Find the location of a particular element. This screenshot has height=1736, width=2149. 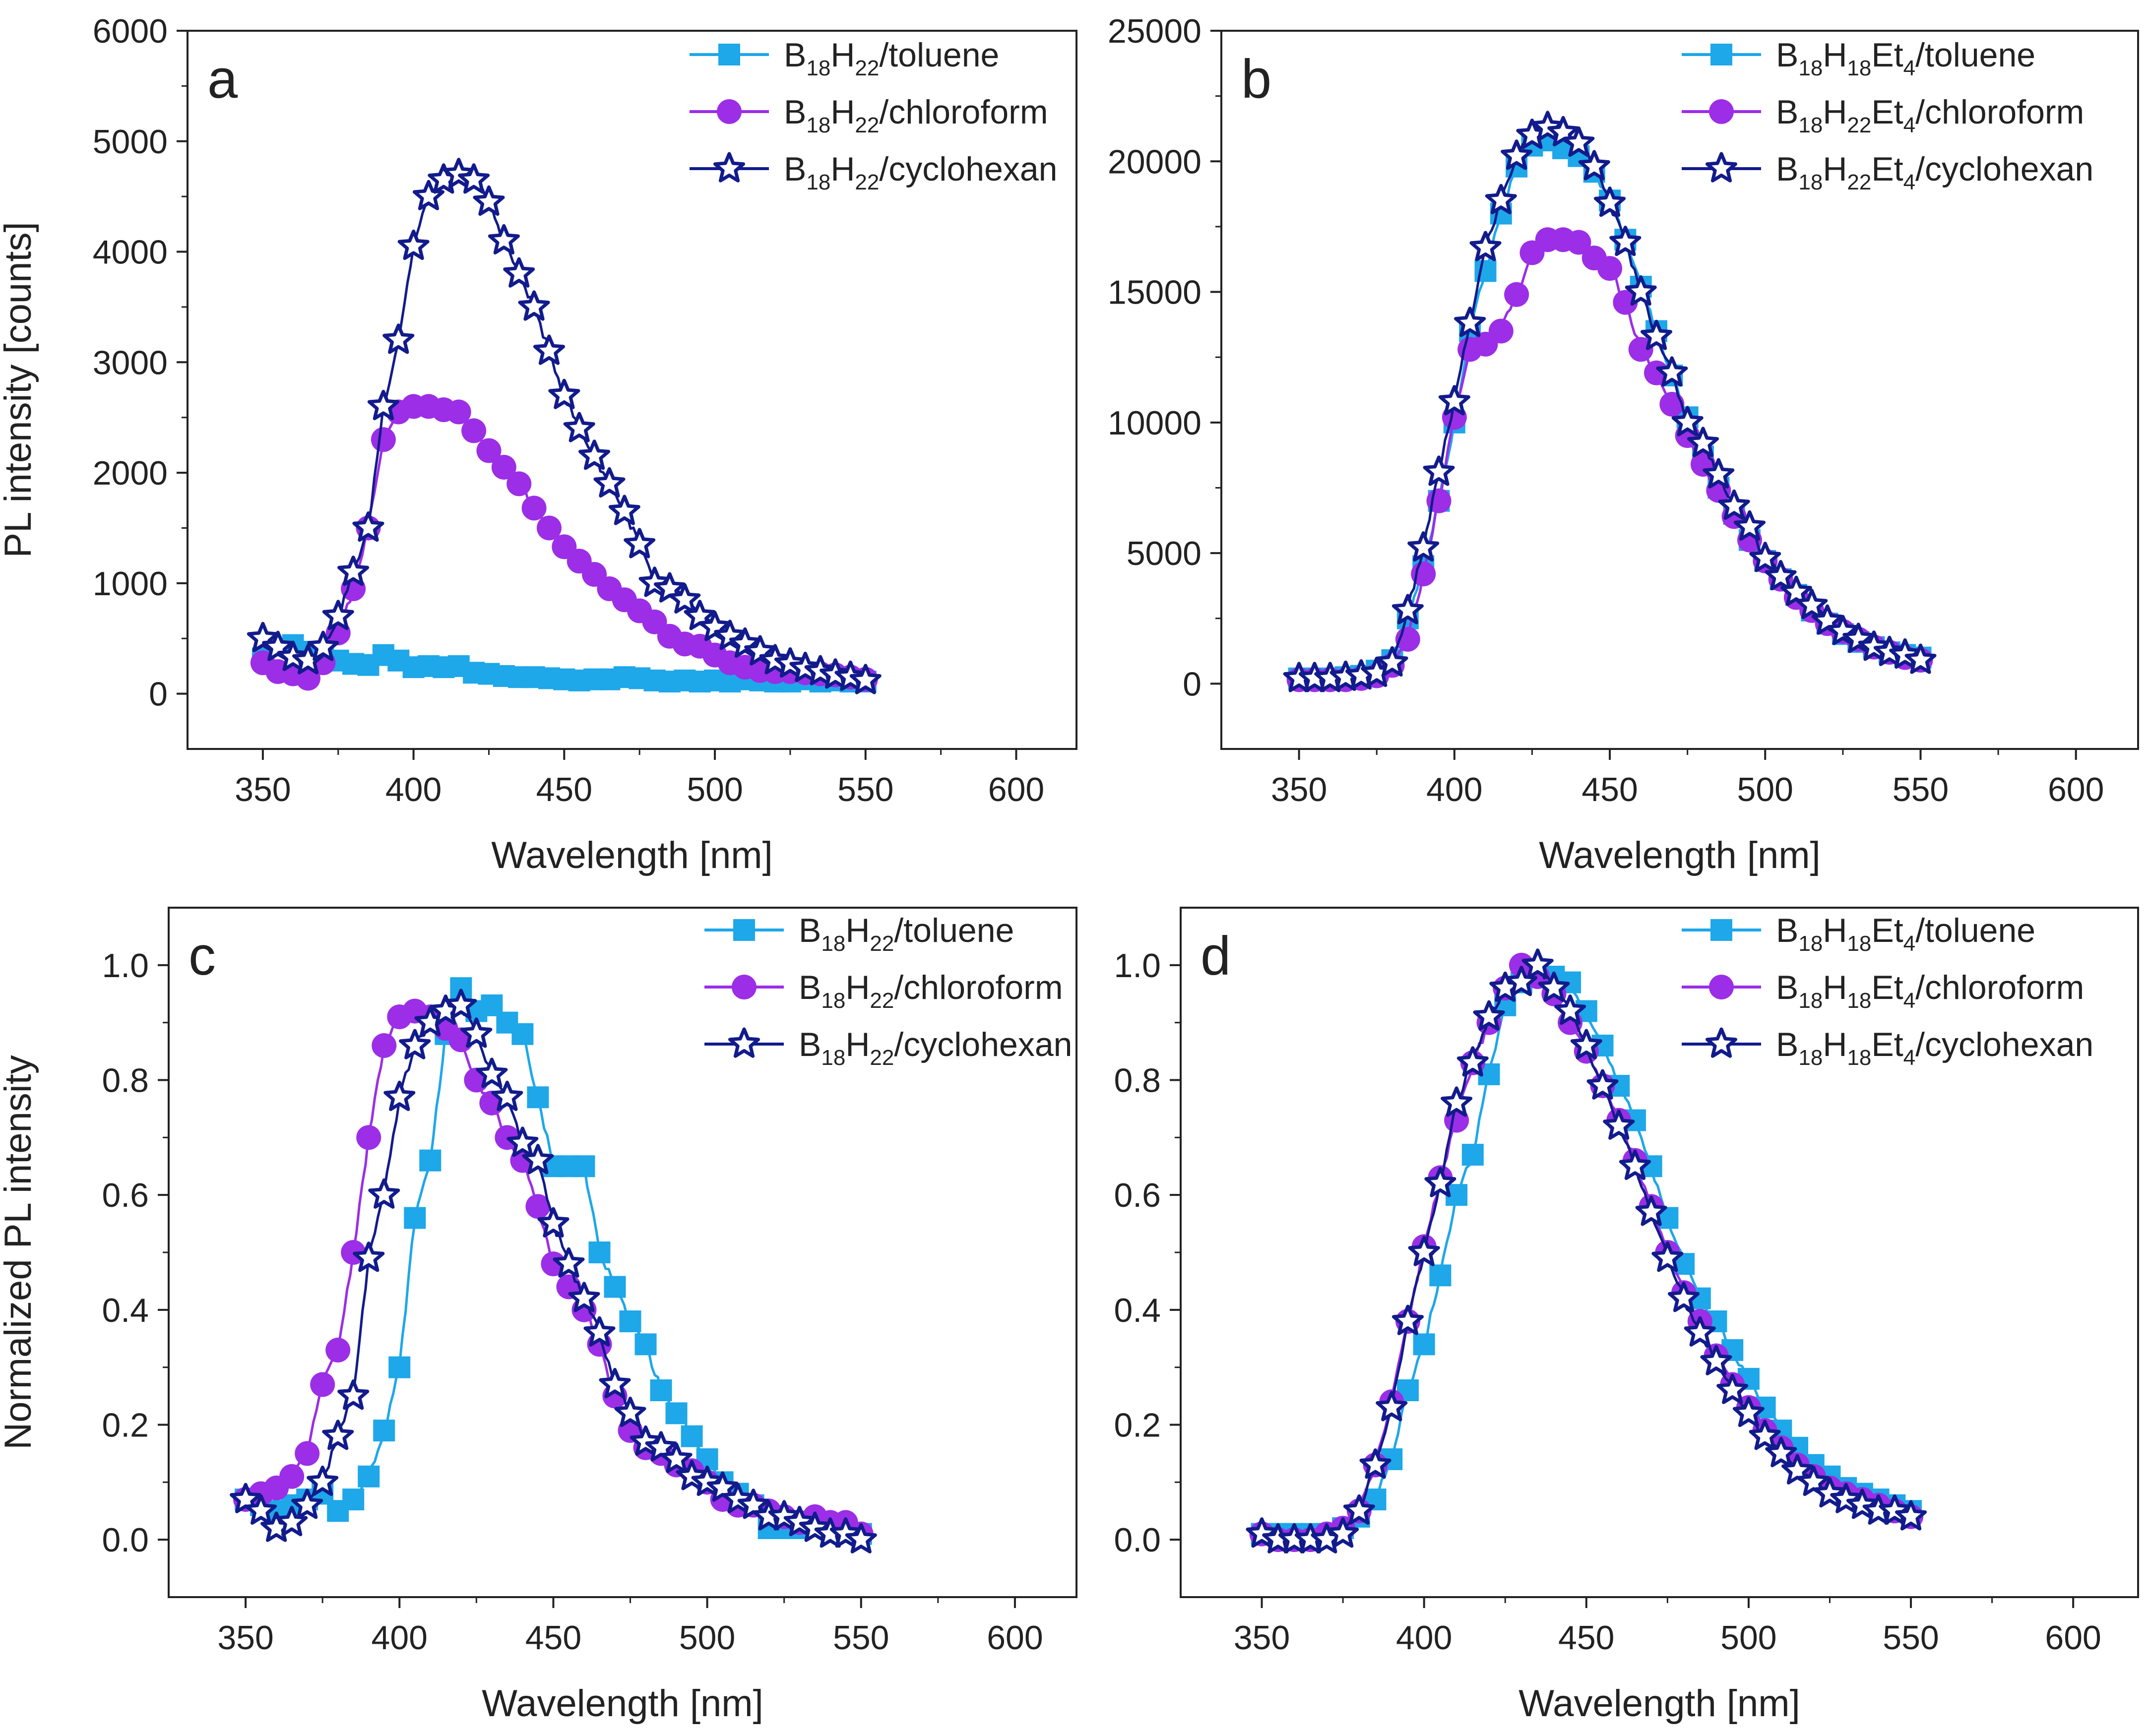

x-tick-label: 500 is located at coordinates (1765, 789).